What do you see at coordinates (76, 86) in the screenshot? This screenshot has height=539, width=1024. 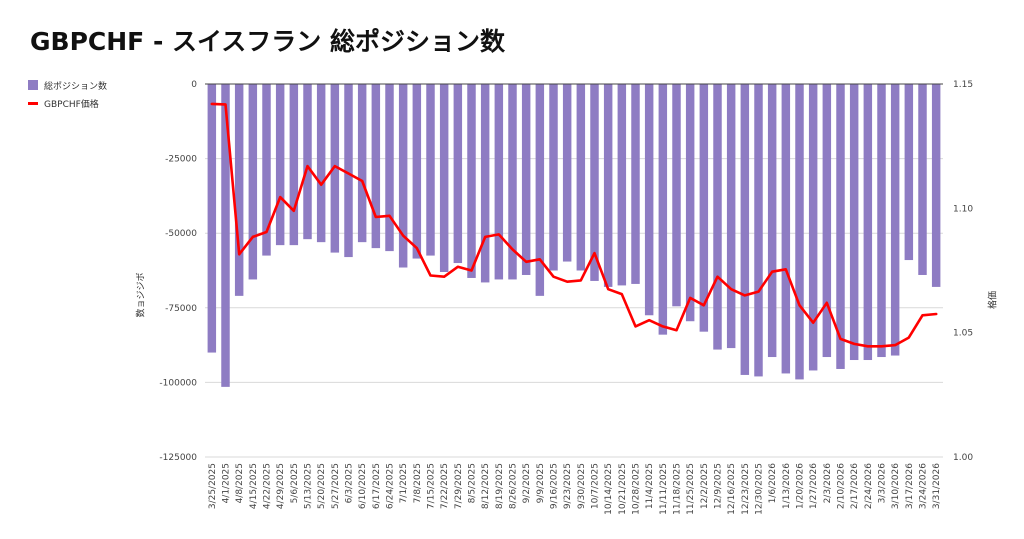 I see `legend-label-positions: 総ポジション数` at bounding box center [76, 86].